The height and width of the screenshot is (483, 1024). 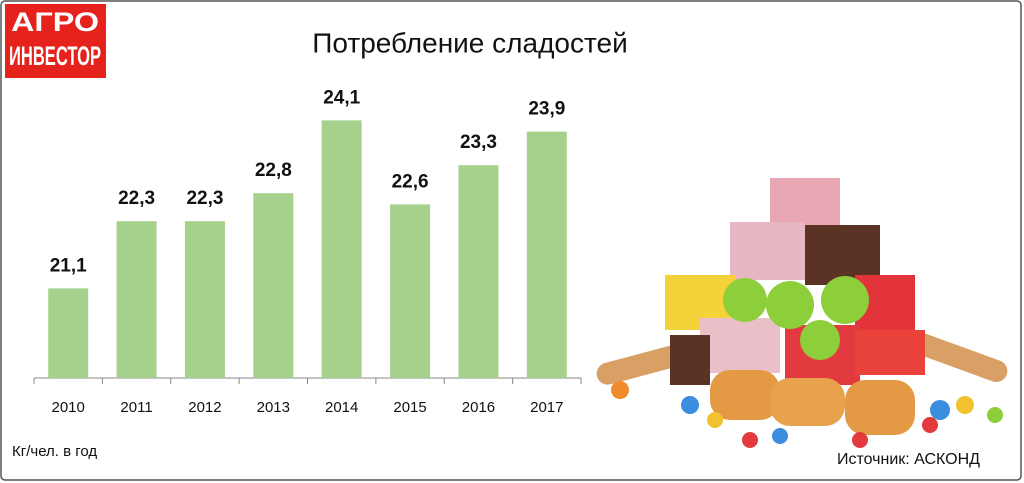 What do you see at coordinates (908, 459) in the screenshot?
I see `source: Источник: АСКОНД` at bounding box center [908, 459].